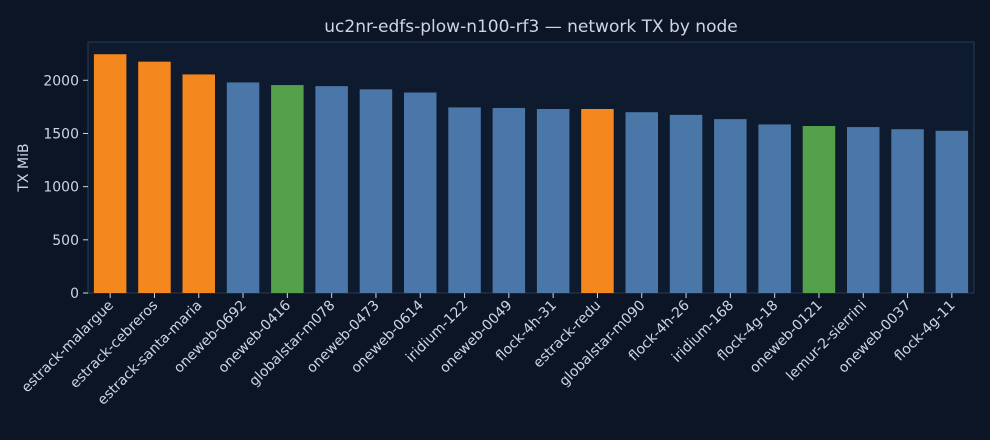 This screenshot has width=990, height=440. What do you see at coordinates (24, 167) in the screenshot?
I see `y-axis-label: TX MiB` at bounding box center [24, 167].